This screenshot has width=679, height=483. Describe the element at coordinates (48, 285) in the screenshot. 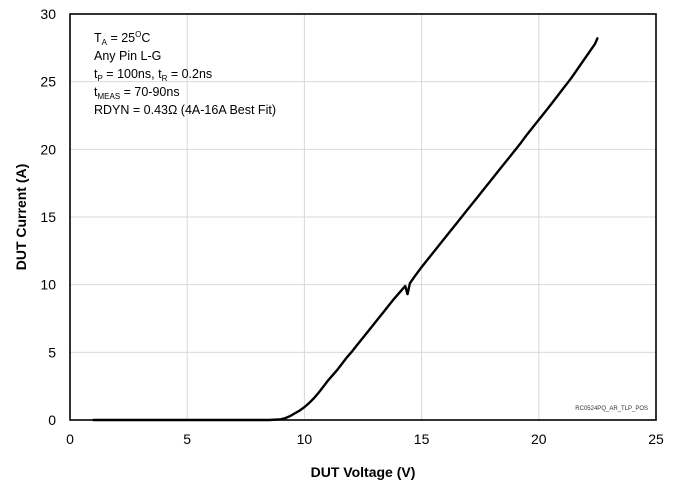

I see `y-tick-label: 10` at that location.